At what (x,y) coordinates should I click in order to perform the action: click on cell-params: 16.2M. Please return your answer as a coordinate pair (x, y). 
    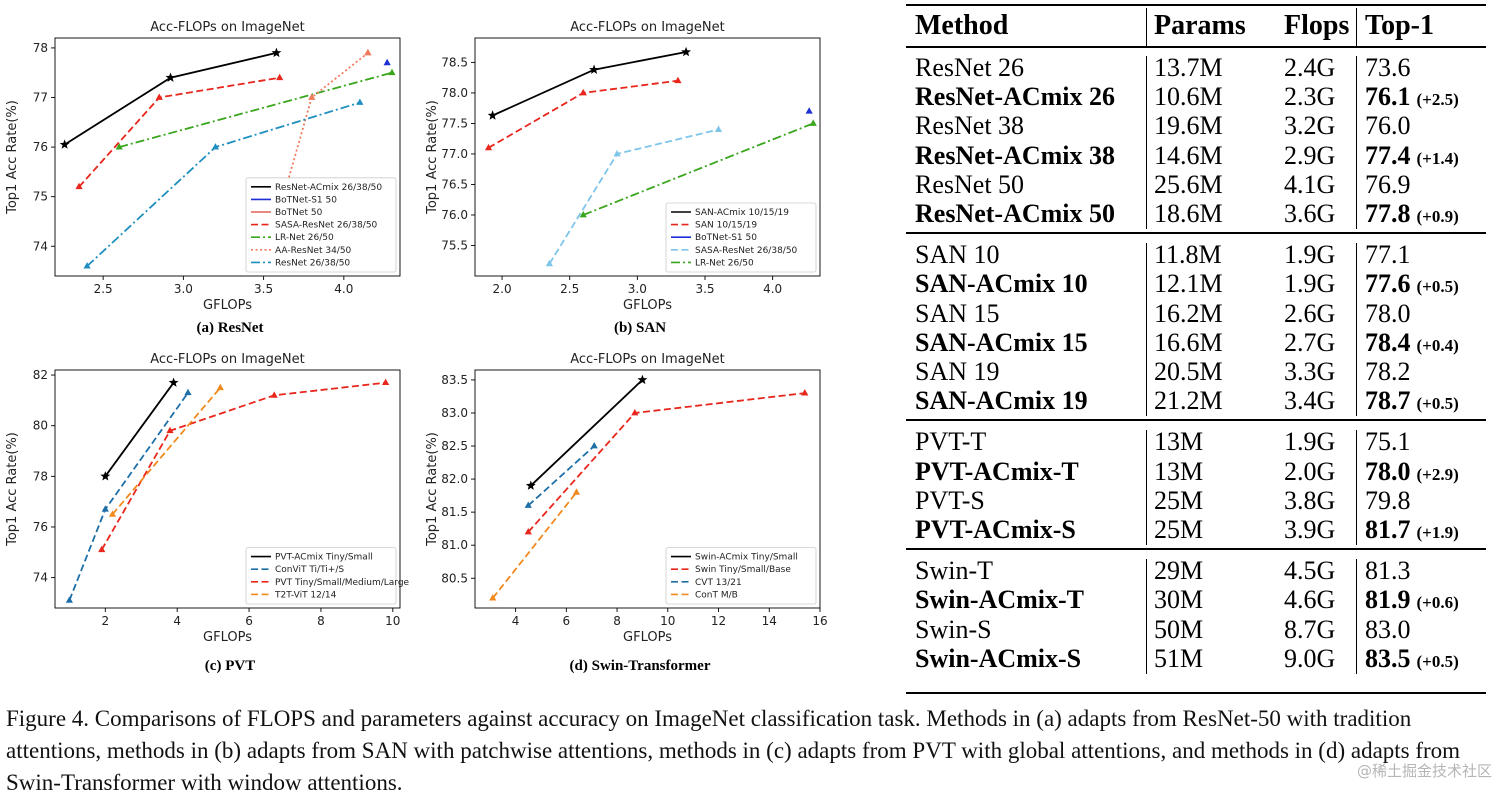
    Looking at the image, I should click on (1188, 313).